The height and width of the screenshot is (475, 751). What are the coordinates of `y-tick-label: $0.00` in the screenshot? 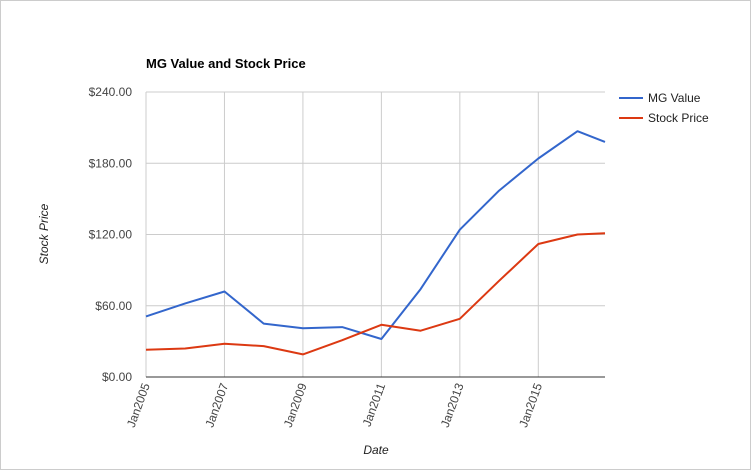 It's located at (117, 377).